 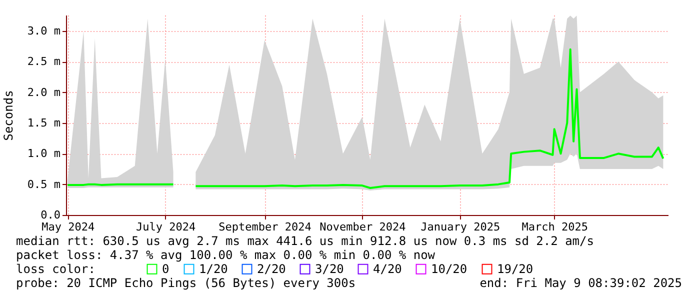 What do you see at coordinates (555, 227) in the screenshot?
I see `x-tick-label: March 2025` at bounding box center [555, 227].